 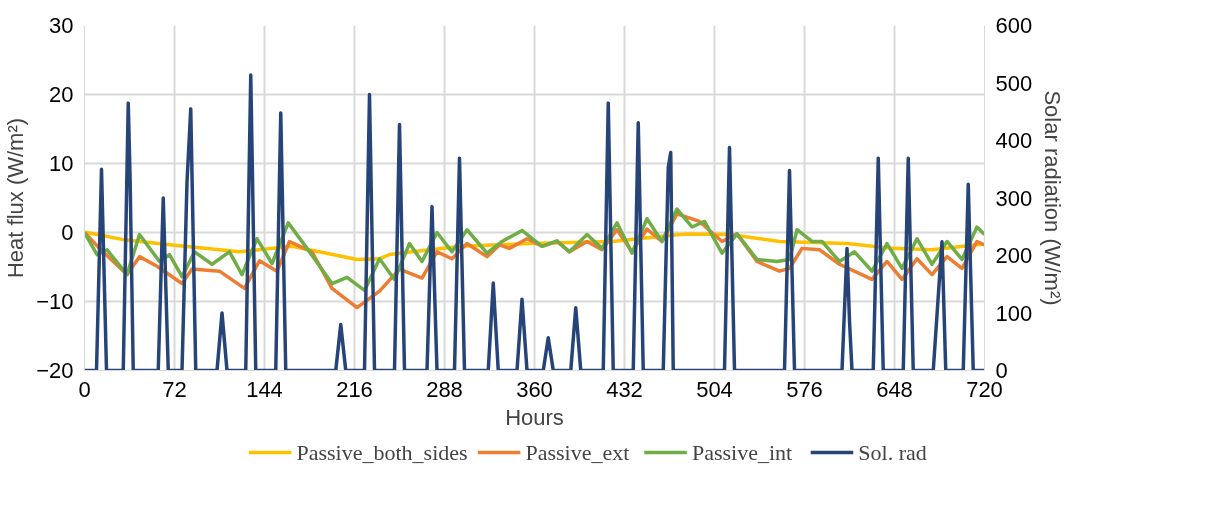 What do you see at coordinates (55, 370) in the screenshot?
I see `y-tick-label: −20` at bounding box center [55, 370].